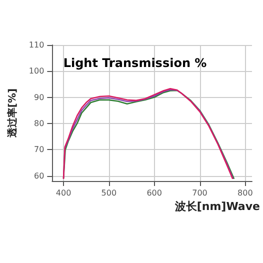 The height and width of the screenshot is (263, 263). Describe the element at coordinates (200, 193) in the screenshot. I see `x-tick-label: 700` at that location.